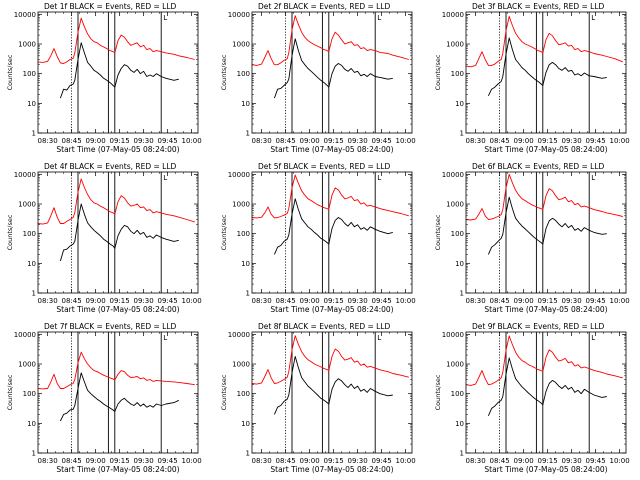  I want to click on panel-title: Det 2f BLACK = Events, RED = LLD, so click(324, 6).